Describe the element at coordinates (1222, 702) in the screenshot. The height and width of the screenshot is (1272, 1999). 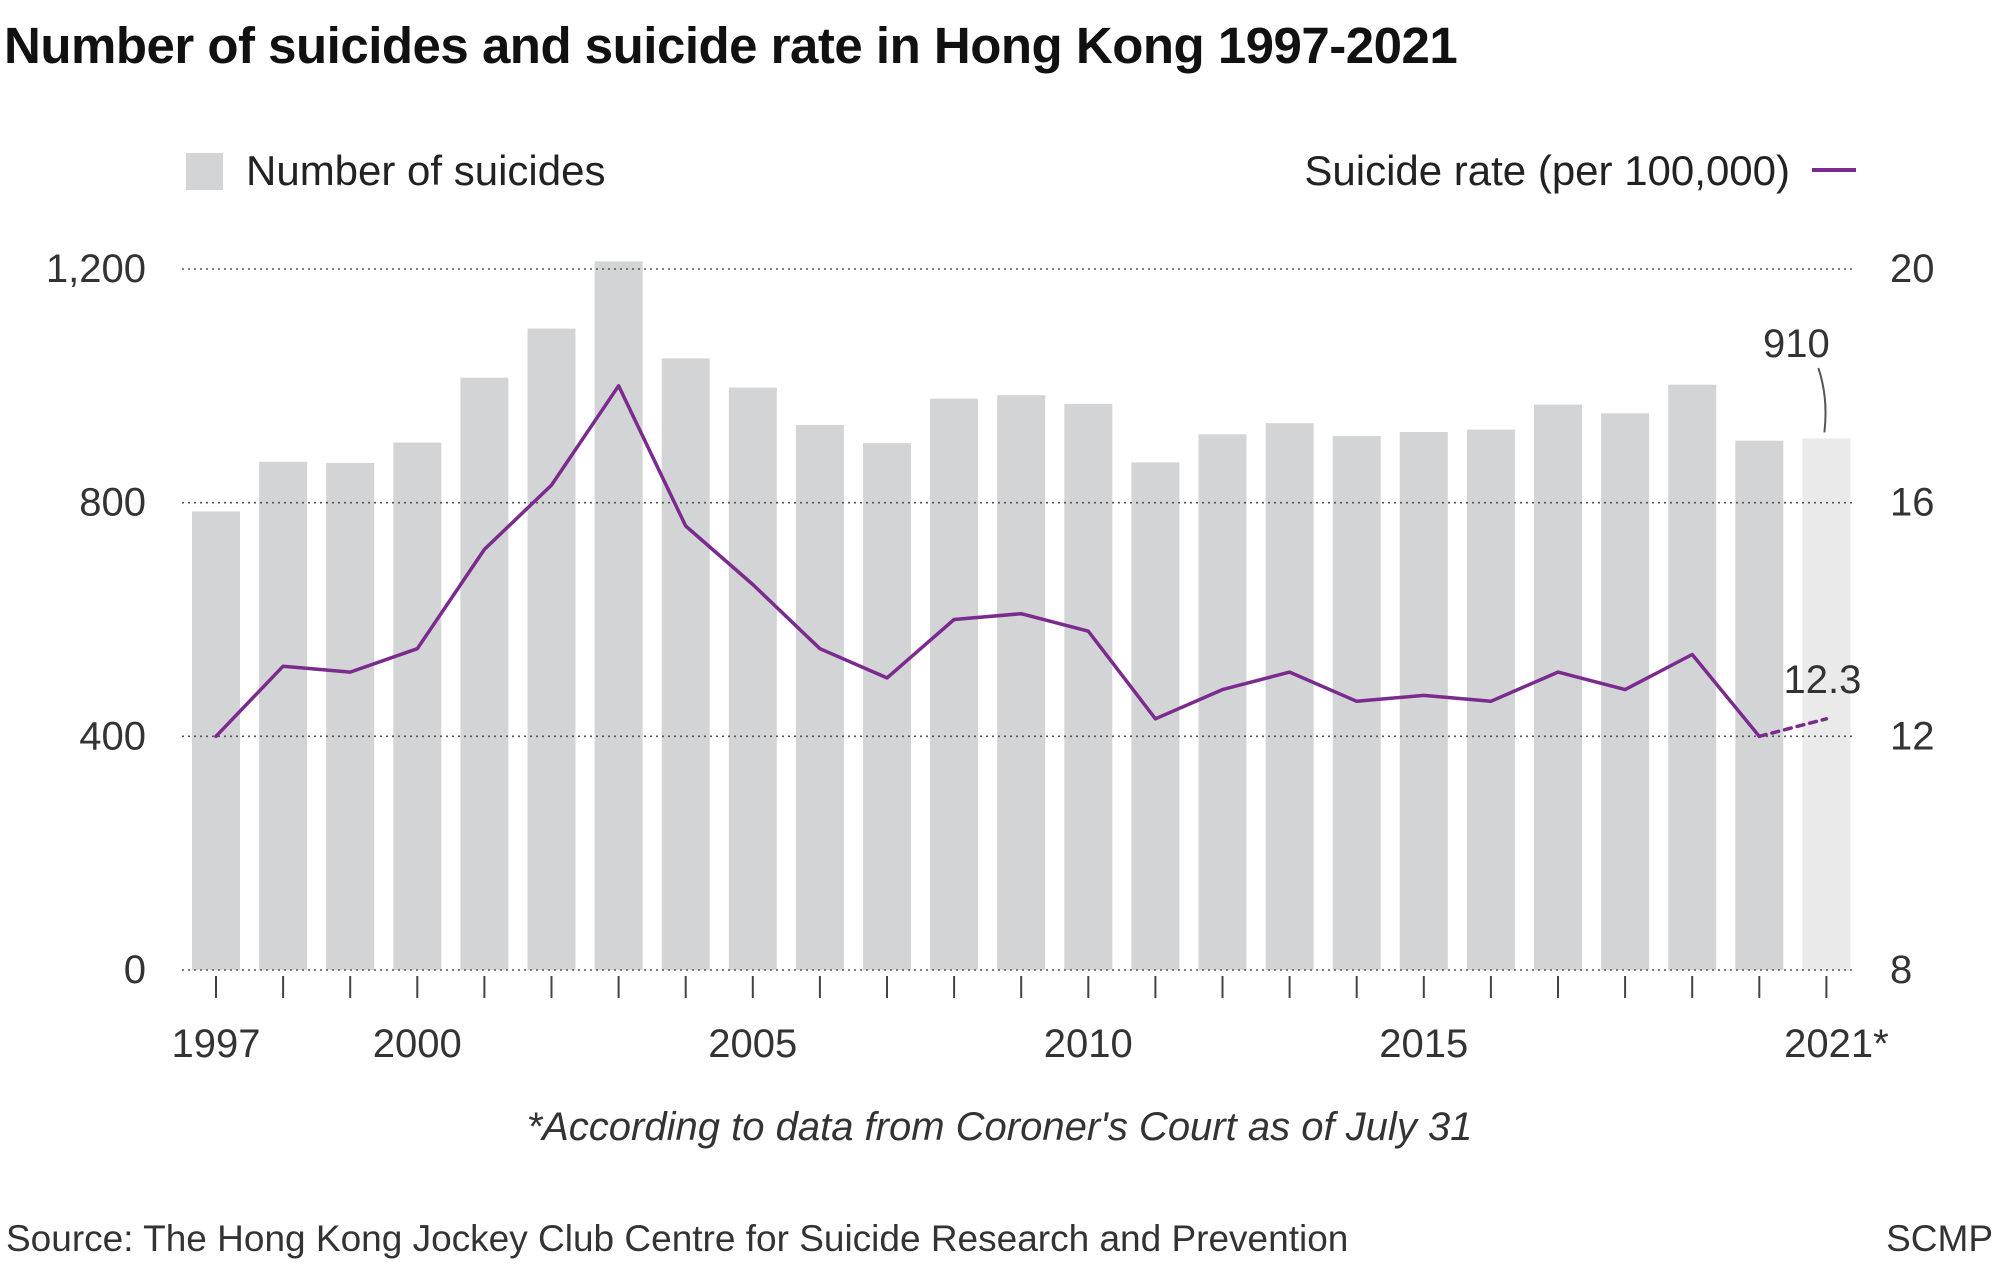
I see `bar-2012` at that location.